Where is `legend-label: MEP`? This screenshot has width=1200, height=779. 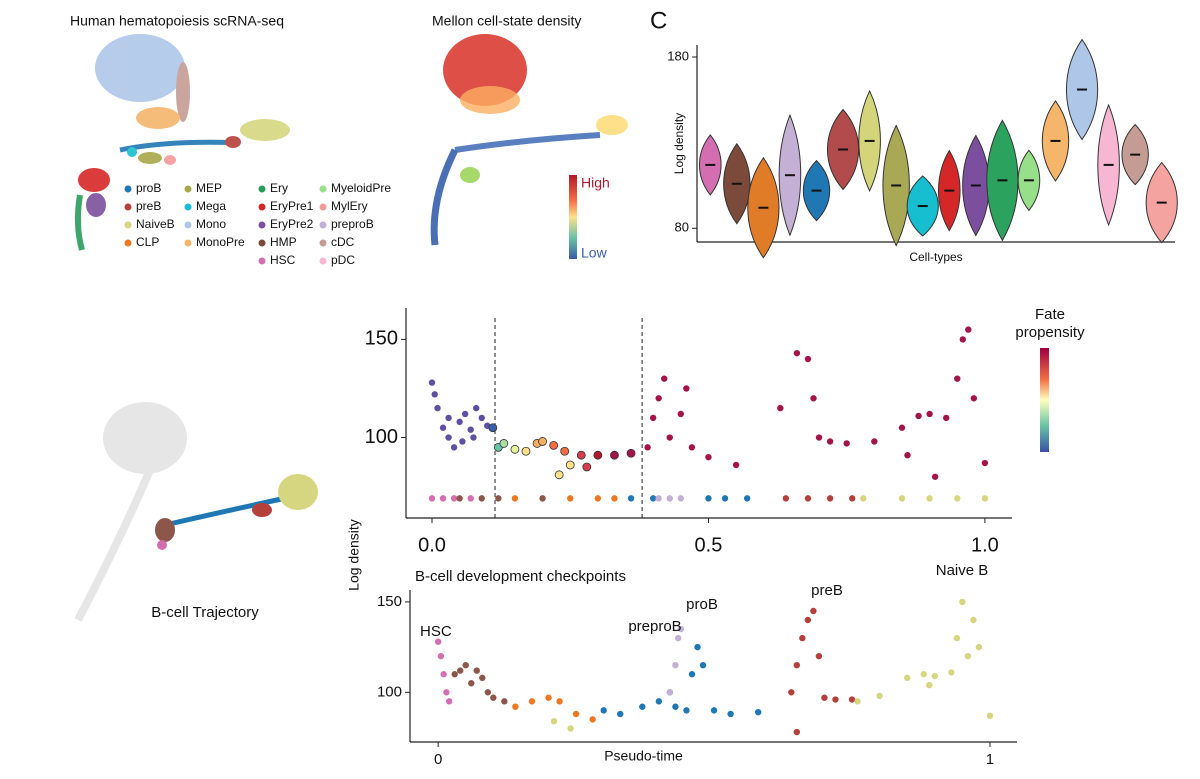 legend-label: MEP is located at coordinates (209, 188).